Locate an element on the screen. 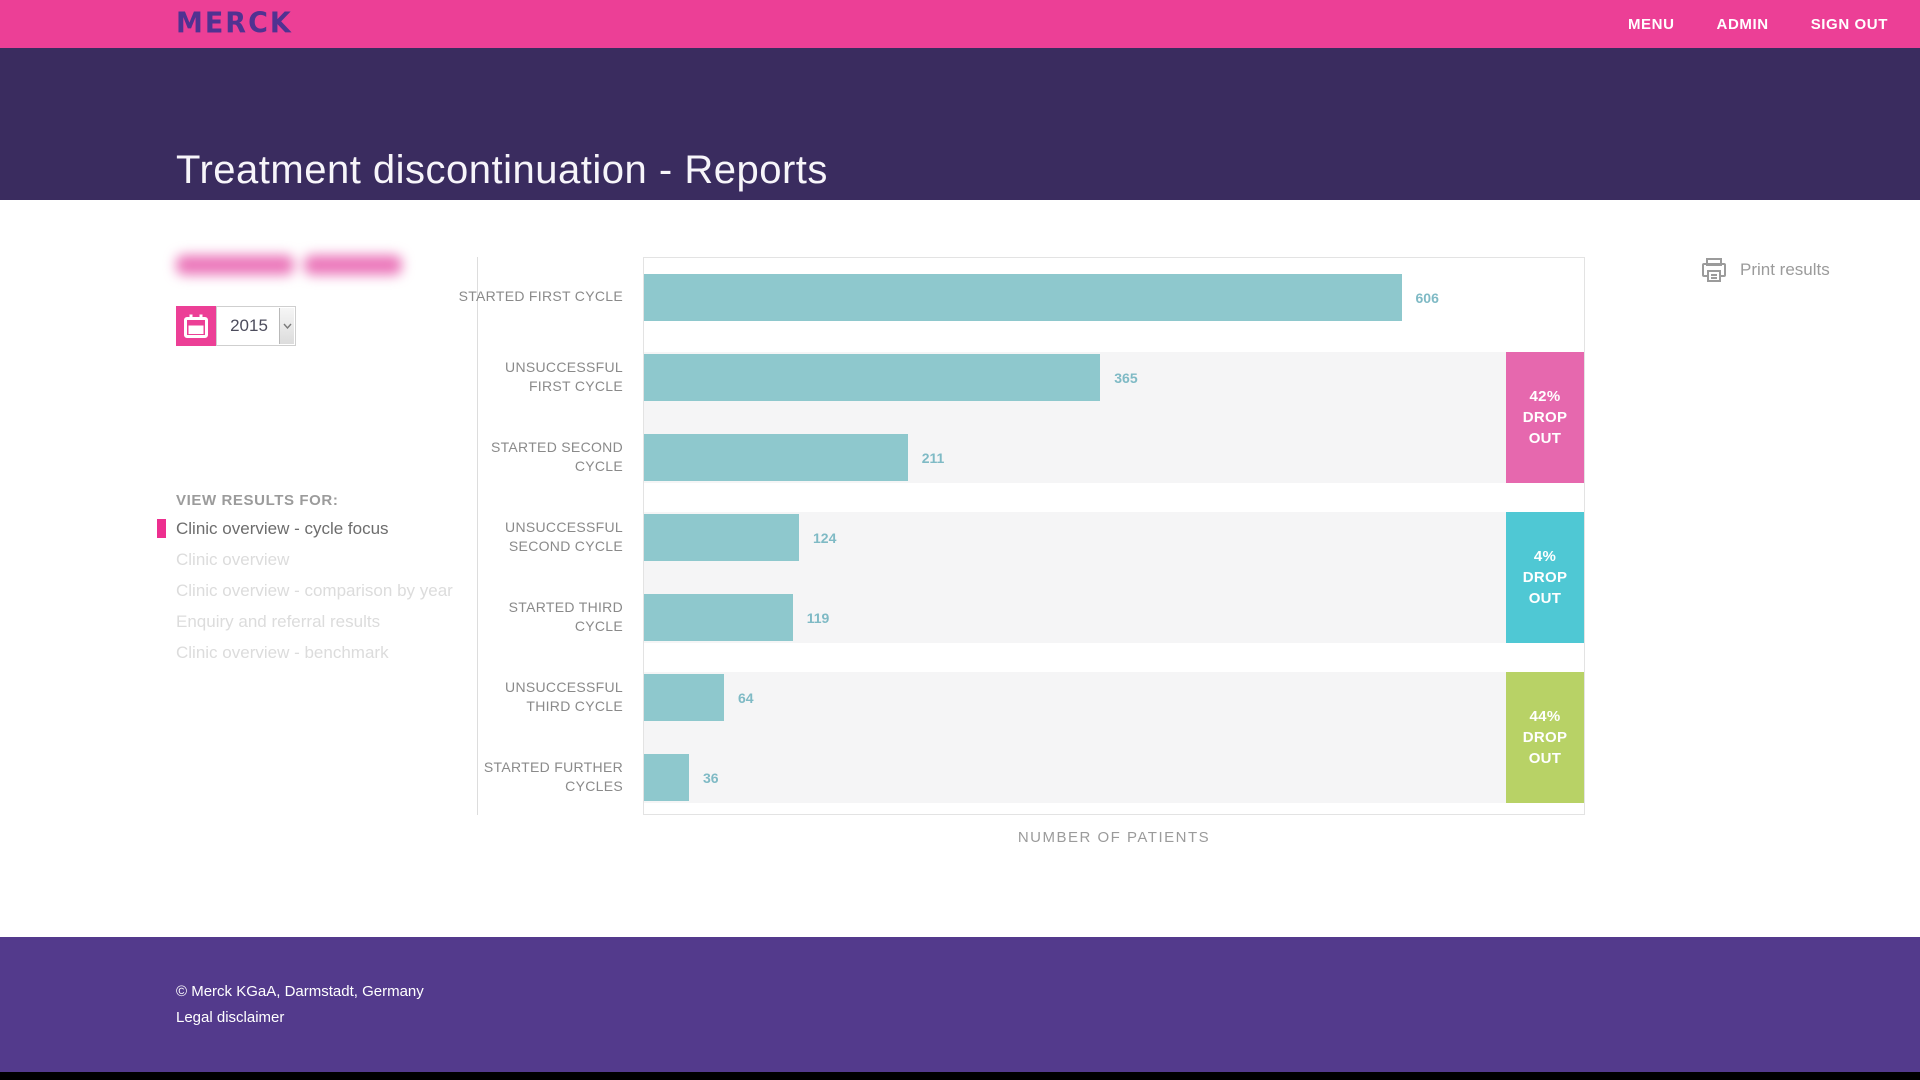 The image size is (1920, 1080). bar-value: 365 is located at coordinates (1126, 377).